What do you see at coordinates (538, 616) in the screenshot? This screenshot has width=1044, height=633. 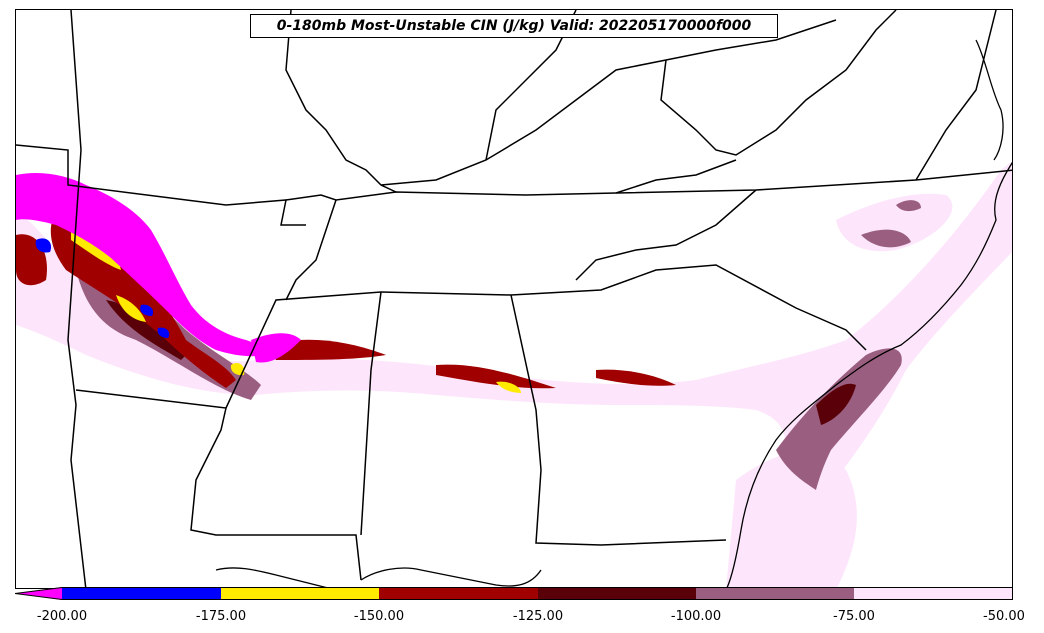 I see `colorbar-tick-label: -125.00` at bounding box center [538, 616].